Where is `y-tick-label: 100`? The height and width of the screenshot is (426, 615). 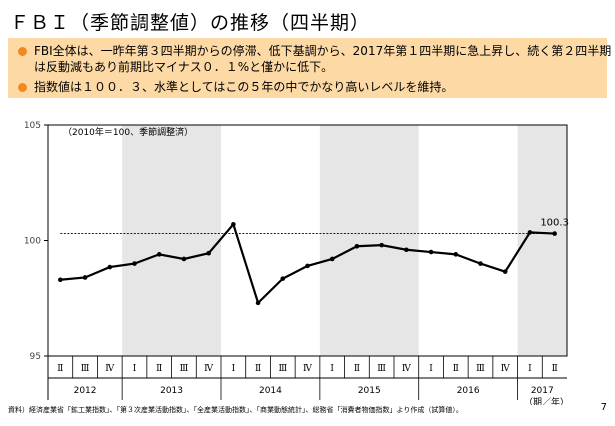
y-tick-label: 100 is located at coordinates (32, 242).